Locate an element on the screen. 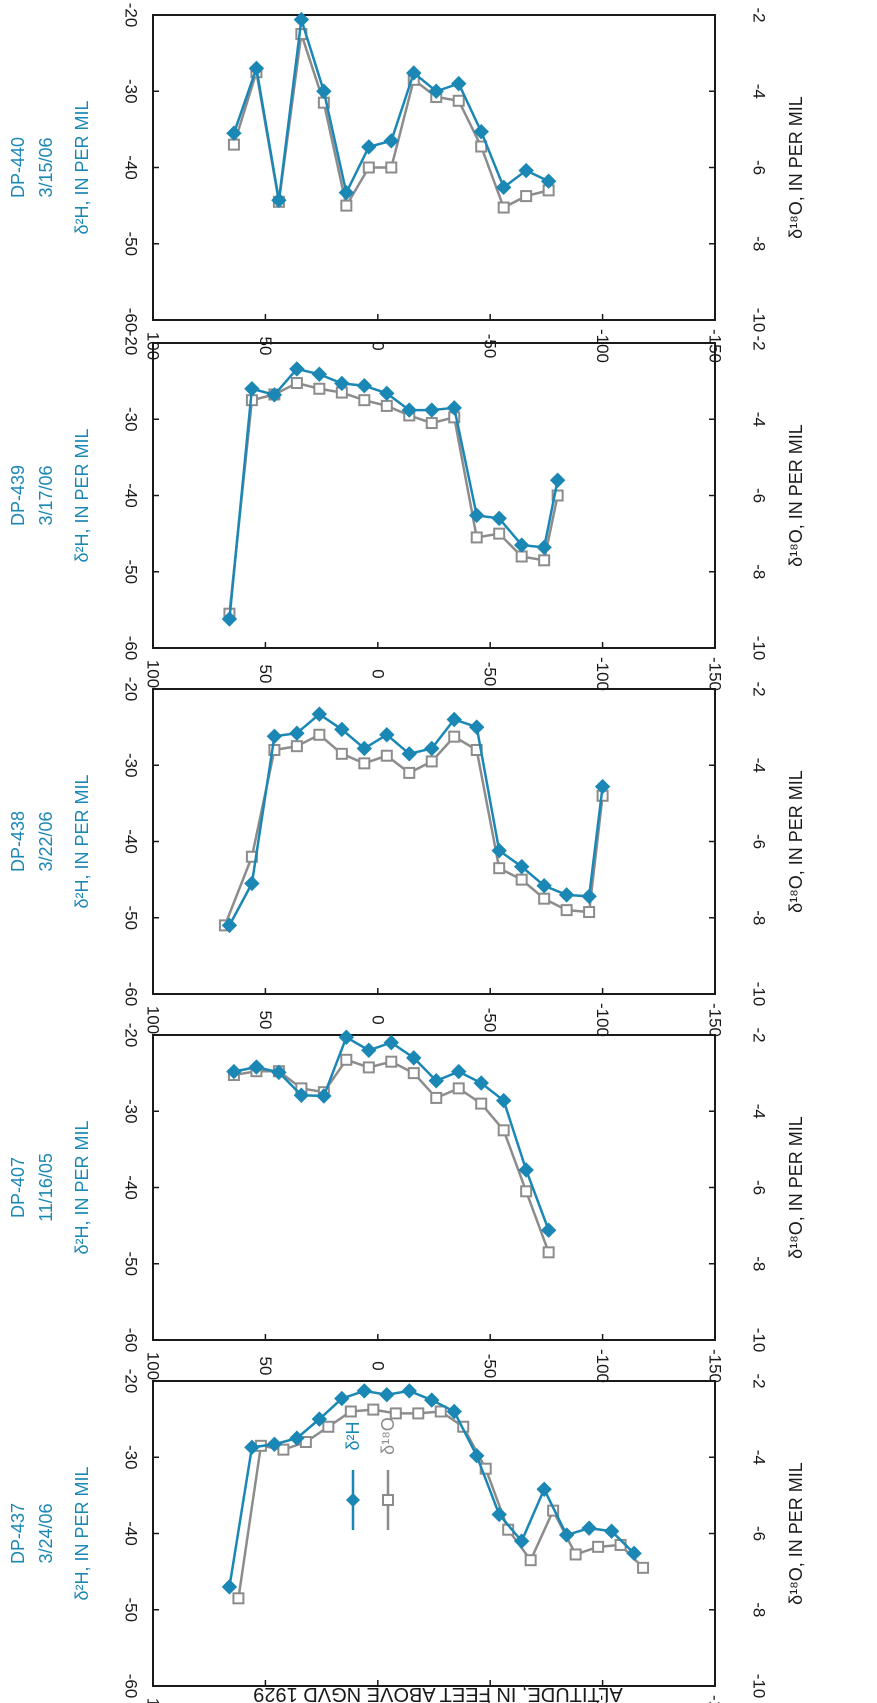 Image resolution: width=877 pixels, height=1703 pixels. well-name: DP-438 is located at coordinates (18, 841).